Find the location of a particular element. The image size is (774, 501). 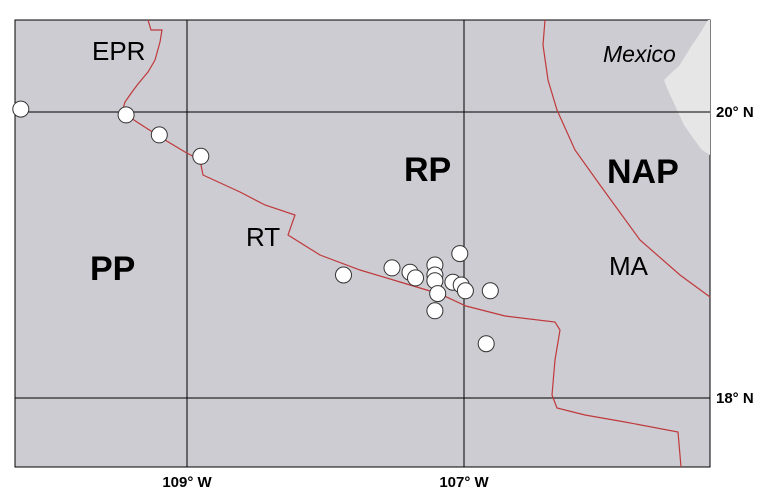

label-ma: MA is located at coordinates (629, 266).